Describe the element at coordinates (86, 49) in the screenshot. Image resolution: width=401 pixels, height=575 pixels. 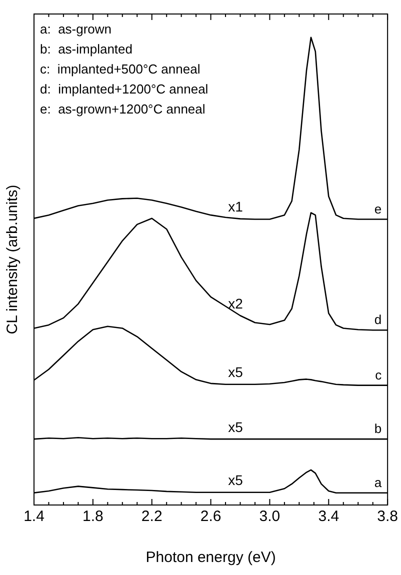
I see `annotation: b: as-implanted` at that location.